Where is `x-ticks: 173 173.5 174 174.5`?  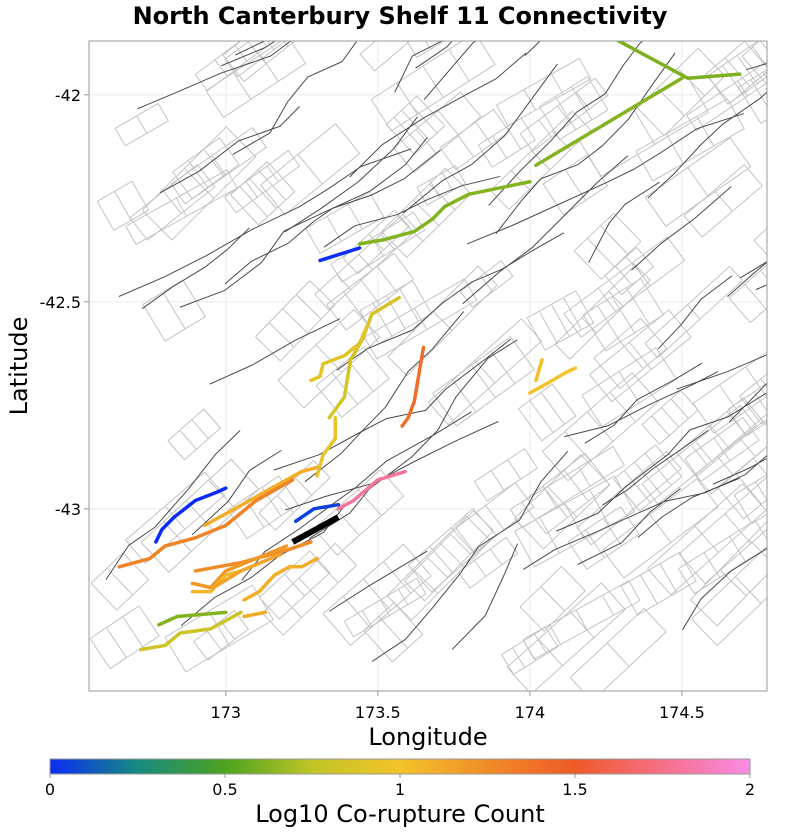
x-ticks: 173 173.5 174 174.5 is located at coordinates (458, 706).